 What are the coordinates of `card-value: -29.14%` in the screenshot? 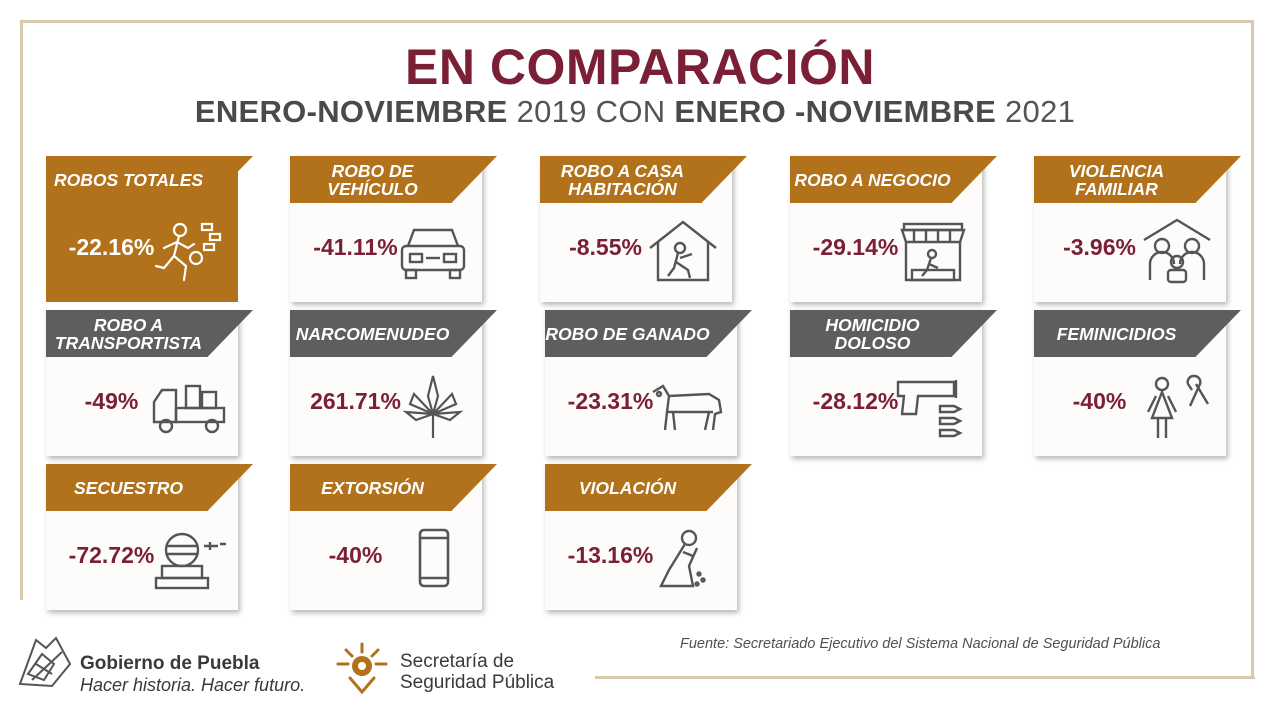 It's located at (855, 247).